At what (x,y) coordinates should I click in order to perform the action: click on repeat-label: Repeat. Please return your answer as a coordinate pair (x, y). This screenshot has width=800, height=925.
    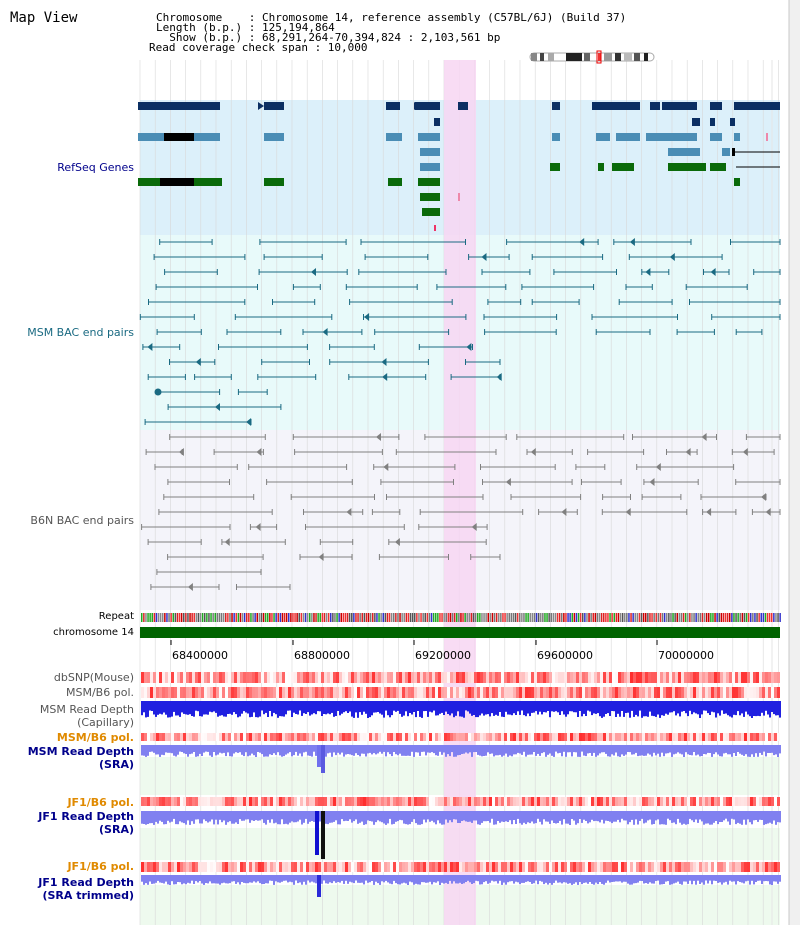
    Looking at the image, I should click on (116, 616).